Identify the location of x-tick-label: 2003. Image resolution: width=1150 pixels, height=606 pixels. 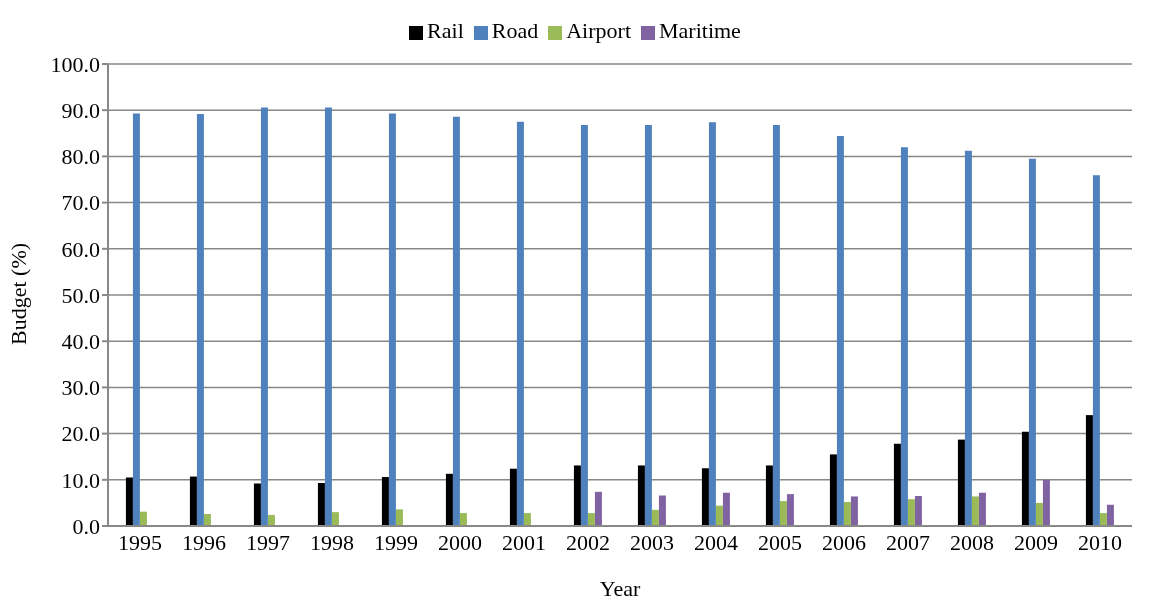
(652, 542).